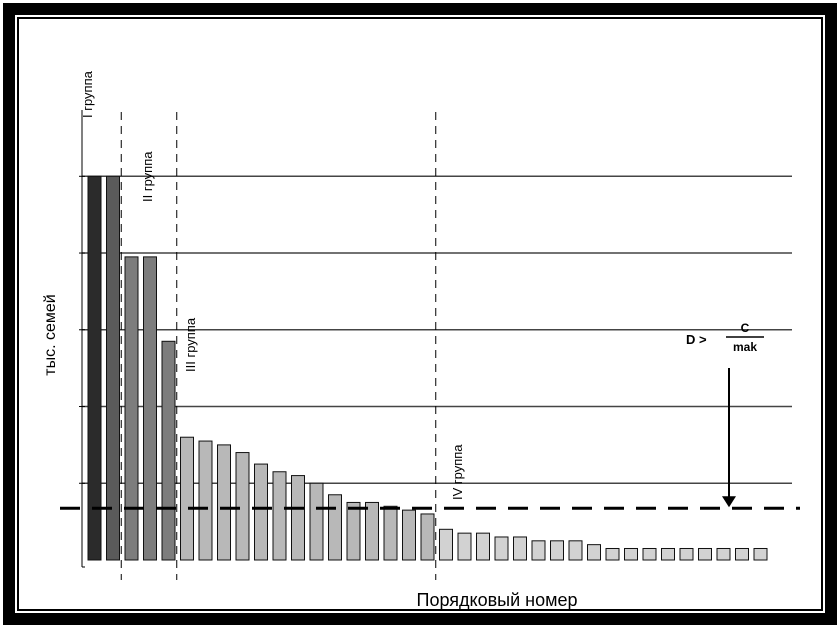 This screenshot has width=840, height=628. Describe the element at coordinates (147, 176) in the screenshot. I see `group-label: II группа` at that location.